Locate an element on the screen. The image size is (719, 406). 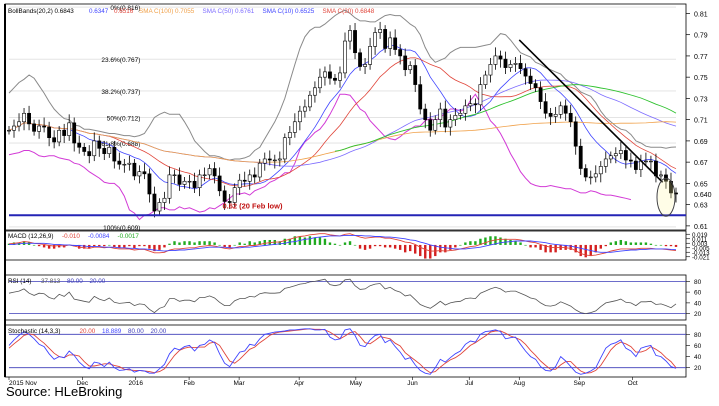
fib-level-label: 50%(0.712) is located at coordinates (124, 119).